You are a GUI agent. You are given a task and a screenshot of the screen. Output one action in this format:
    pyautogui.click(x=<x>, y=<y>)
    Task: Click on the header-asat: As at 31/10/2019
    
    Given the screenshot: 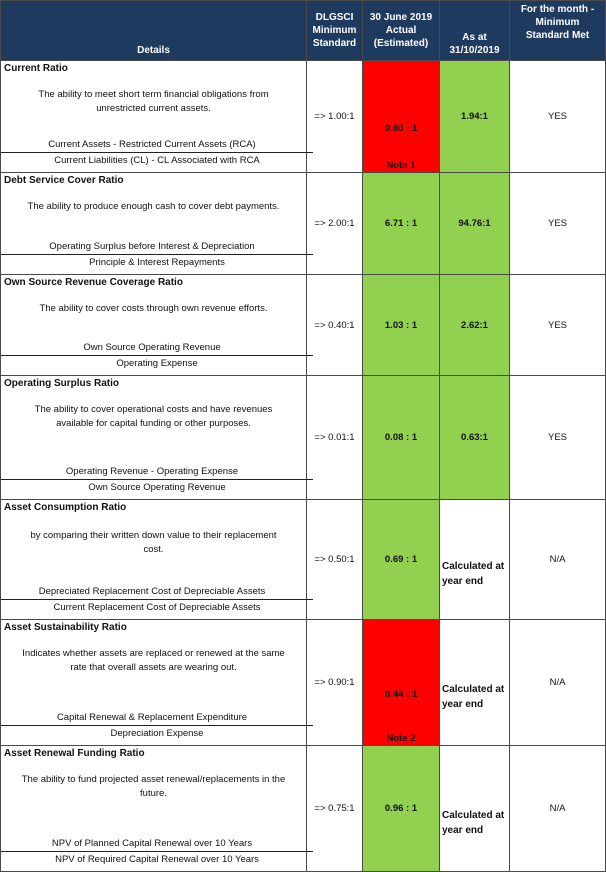 What is the action you would take?
    pyautogui.click(x=474, y=30)
    